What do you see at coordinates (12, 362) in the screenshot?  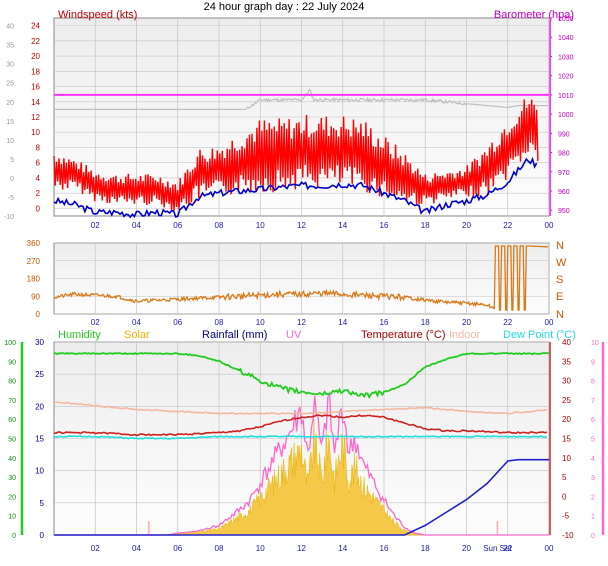 I see `humidity-tick-label: 90` at bounding box center [12, 362].